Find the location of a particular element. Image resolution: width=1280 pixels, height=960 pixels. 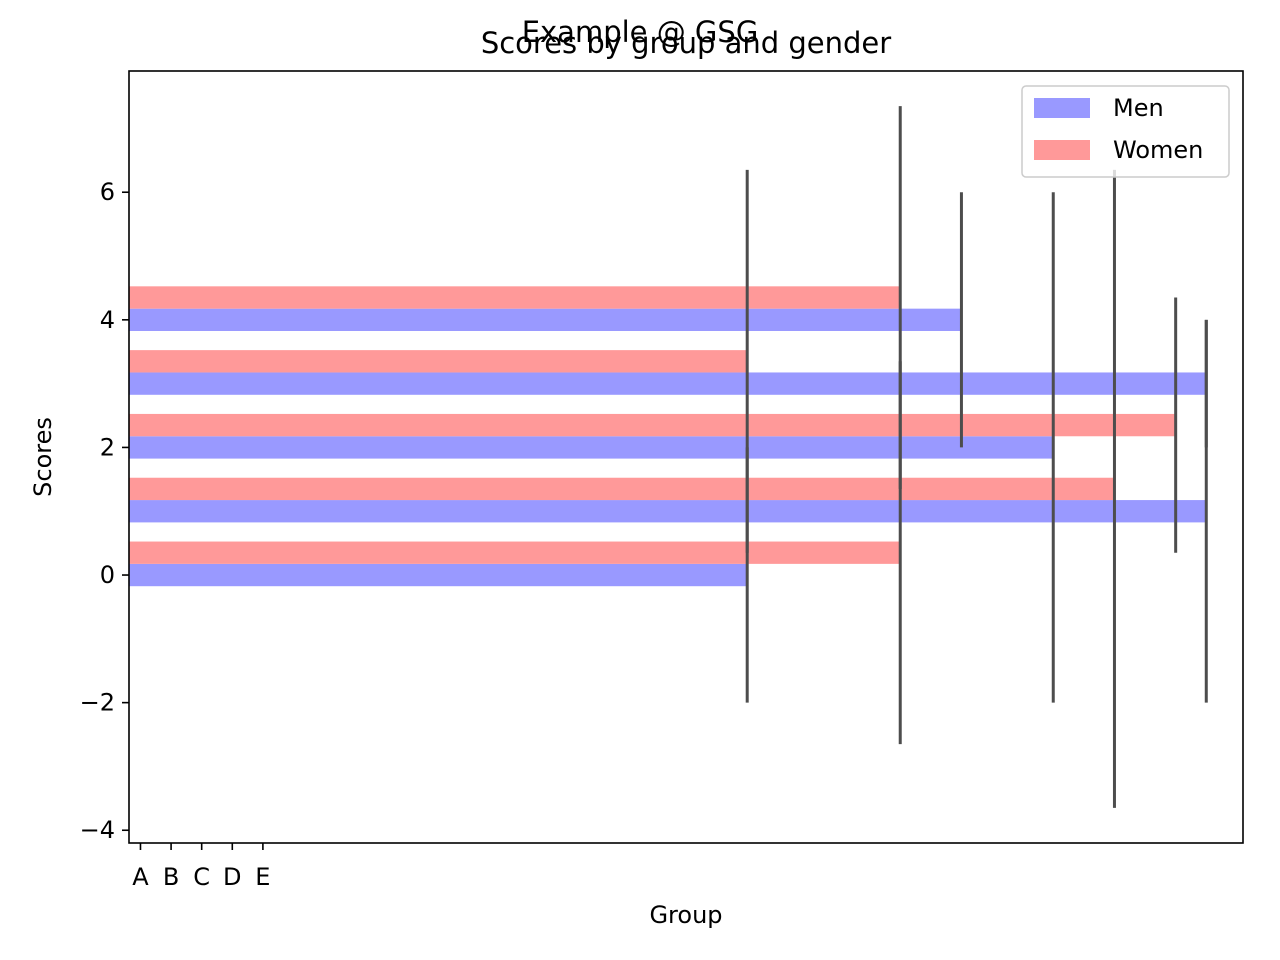

bar-women-C is located at coordinates (652, 425).